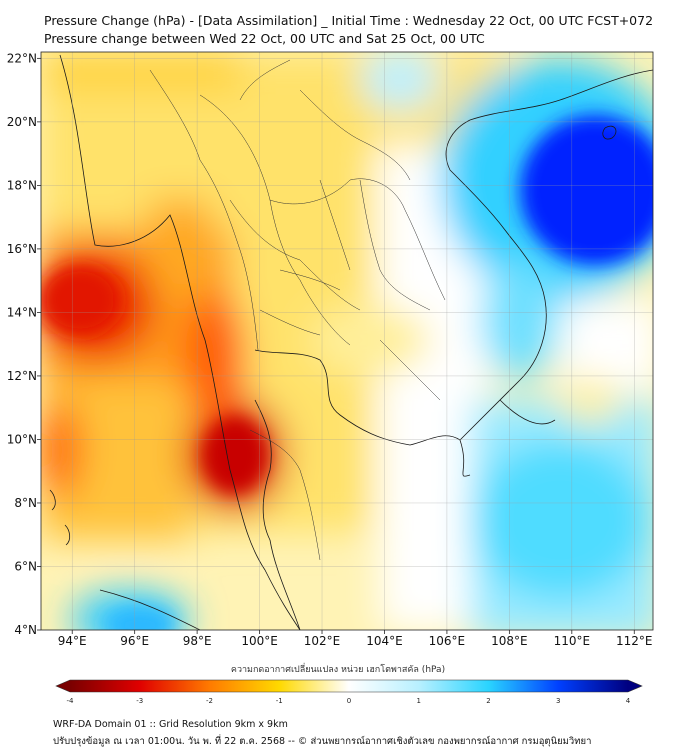  Describe the element at coordinates (197, 641) in the screenshot. I see `x-tick-label: 98°E` at that location.